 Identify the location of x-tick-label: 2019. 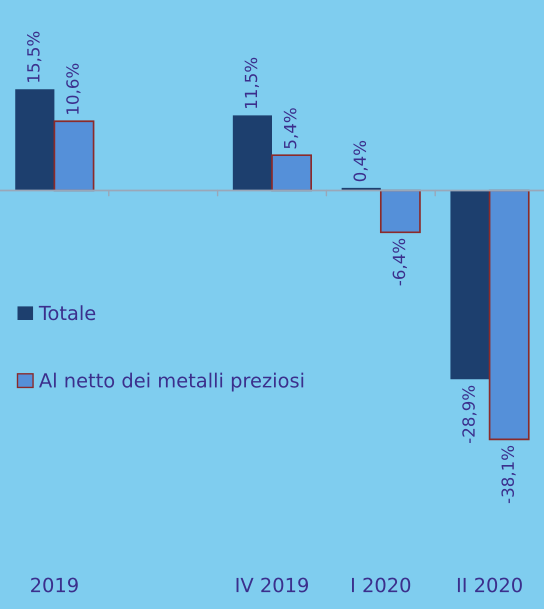
(54, 585).